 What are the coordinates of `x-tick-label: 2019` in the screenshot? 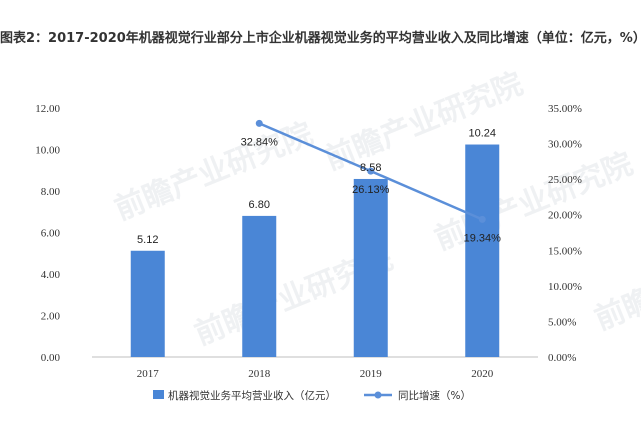 It's located at (371, 374).